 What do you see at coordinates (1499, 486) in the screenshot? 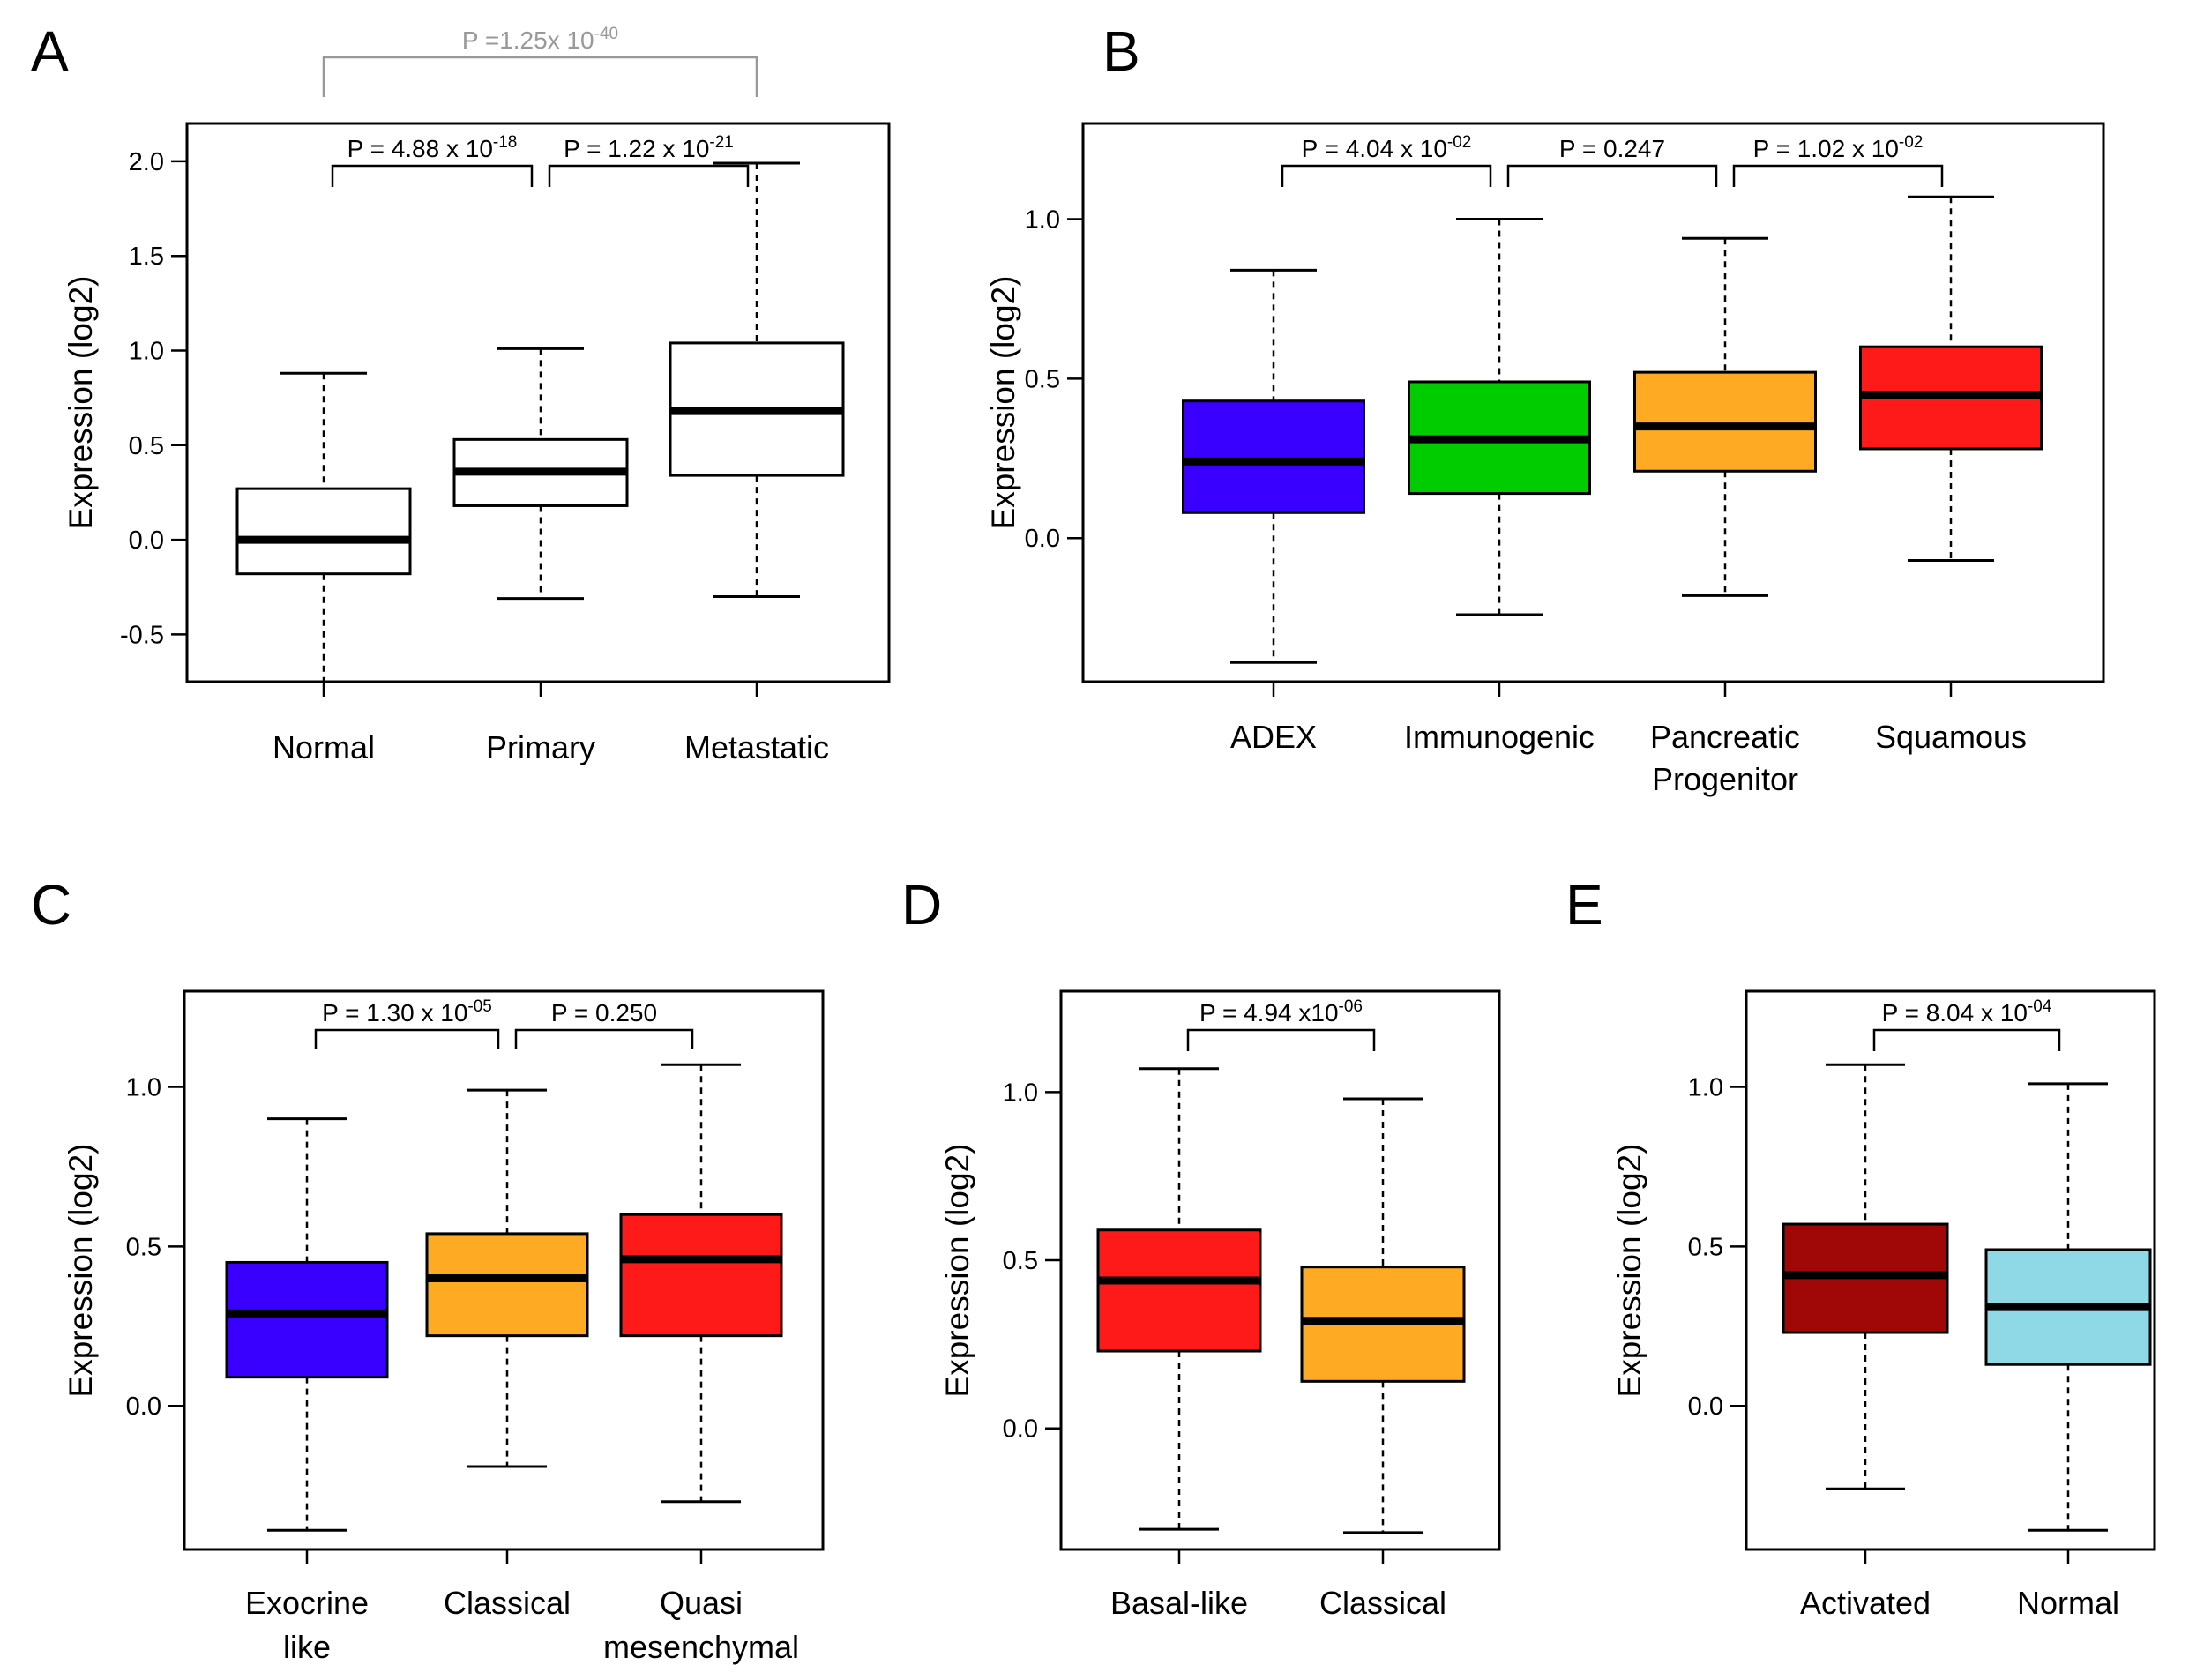
I see `box-2: Immunogenic` at bounding box center [1499, 486].